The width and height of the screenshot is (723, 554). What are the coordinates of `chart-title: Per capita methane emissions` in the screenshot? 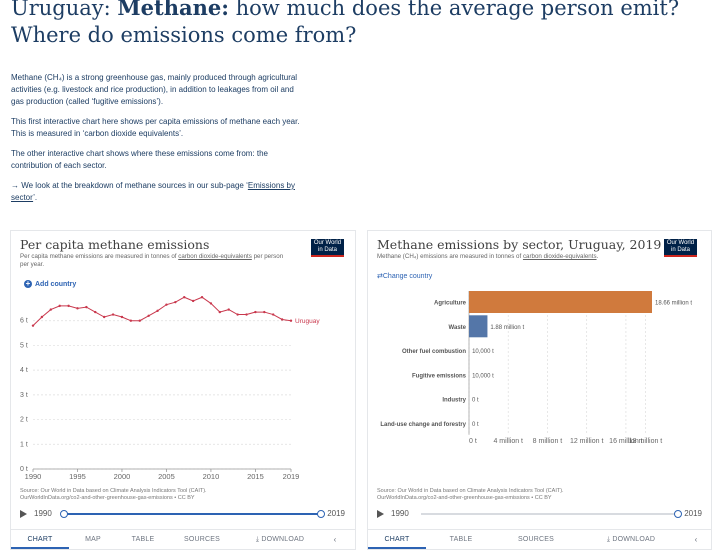 It's located at (115, 244).